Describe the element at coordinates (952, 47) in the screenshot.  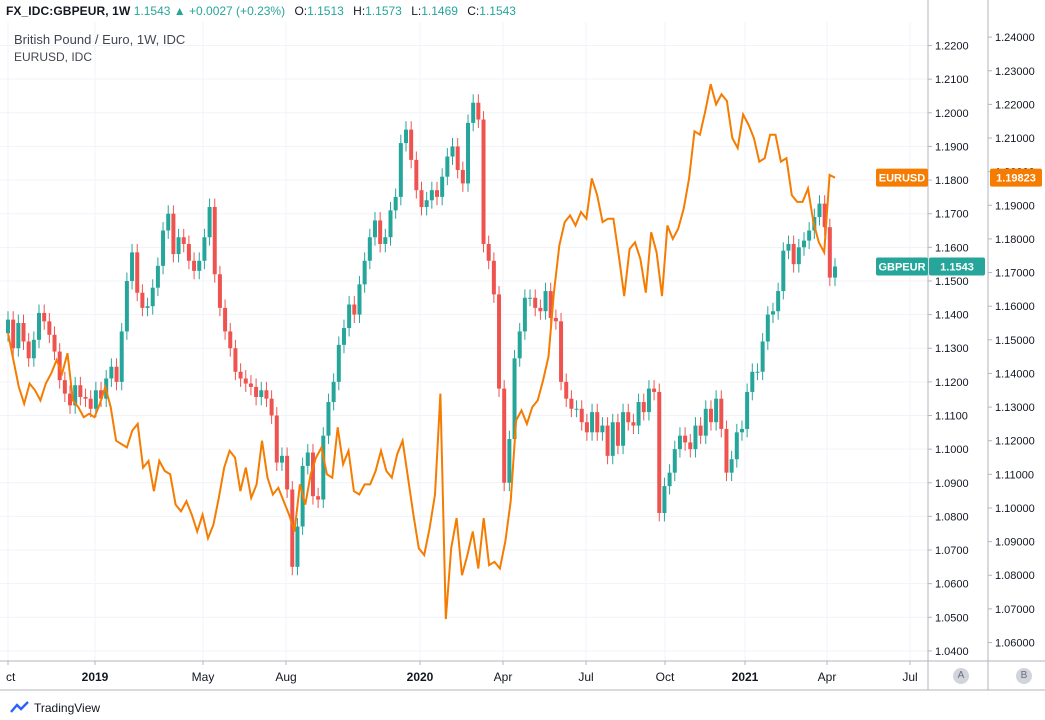
I see `left-axis-tick-label: 1.2200` at that location.